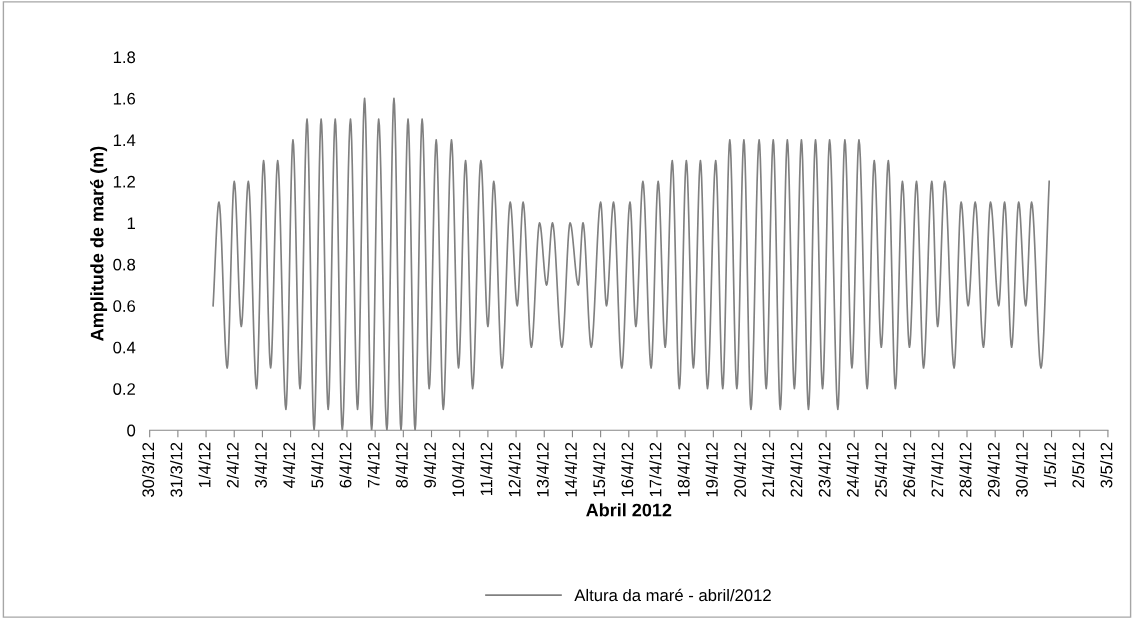 The height and width of the screenshot is (619, 1134). Describe the element at coordinates (993, 469) in the screenshot. I see `x-tick-label: 29/4/12` at that location.